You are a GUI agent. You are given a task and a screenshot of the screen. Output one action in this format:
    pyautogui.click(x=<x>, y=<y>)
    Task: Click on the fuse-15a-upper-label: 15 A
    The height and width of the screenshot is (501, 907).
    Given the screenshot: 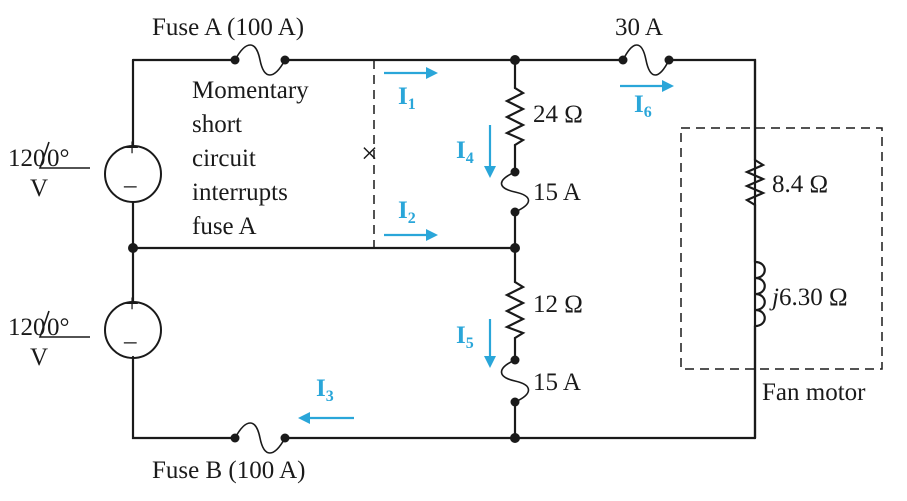 What is the action you would take?
    pyautogui.click(x=557, y=192)
    